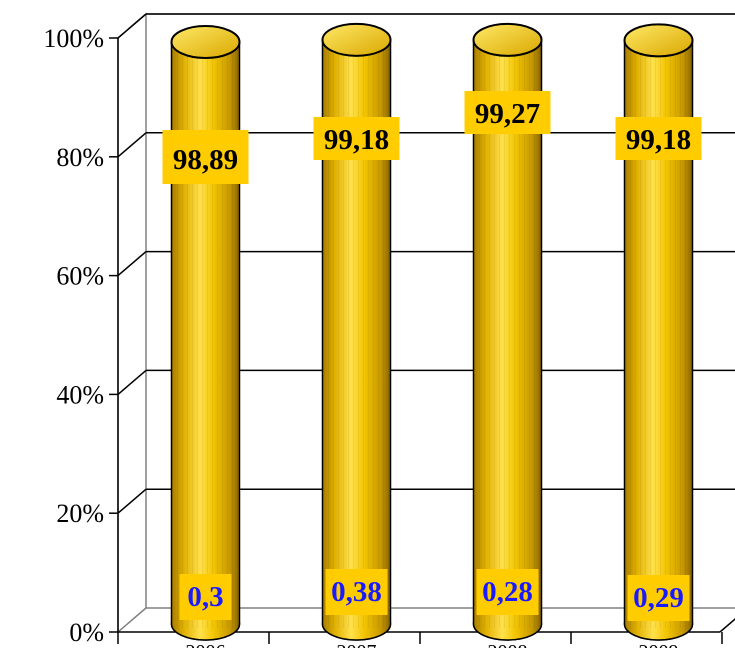  What do you see at coordinates (73, 38) in the screenshot?
I see `y-tick-label: 100%` at bounding box center [73, 38].